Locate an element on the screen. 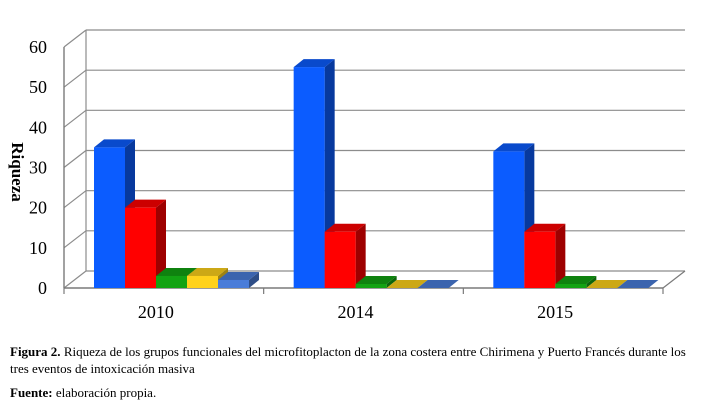  x-tick-label: 2014 is located at coordinates (356, 312).